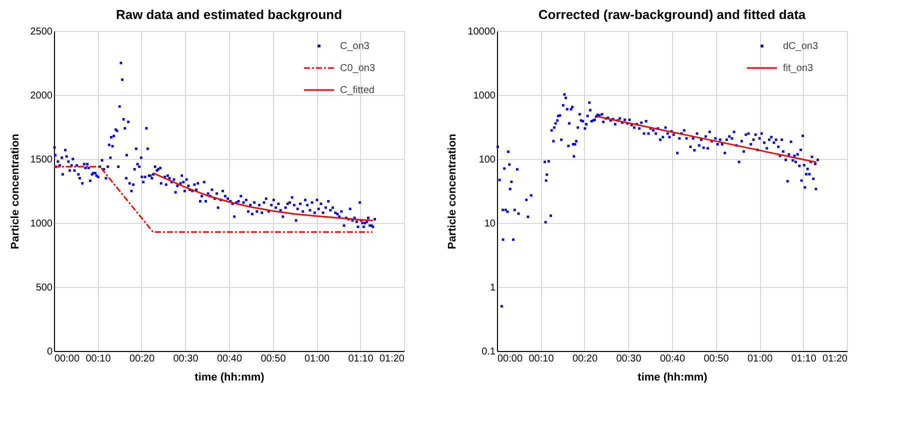 The width and height of the screenshot is (920, 427). I want to click on y-tick-label: 0.1, so click(489, 352).